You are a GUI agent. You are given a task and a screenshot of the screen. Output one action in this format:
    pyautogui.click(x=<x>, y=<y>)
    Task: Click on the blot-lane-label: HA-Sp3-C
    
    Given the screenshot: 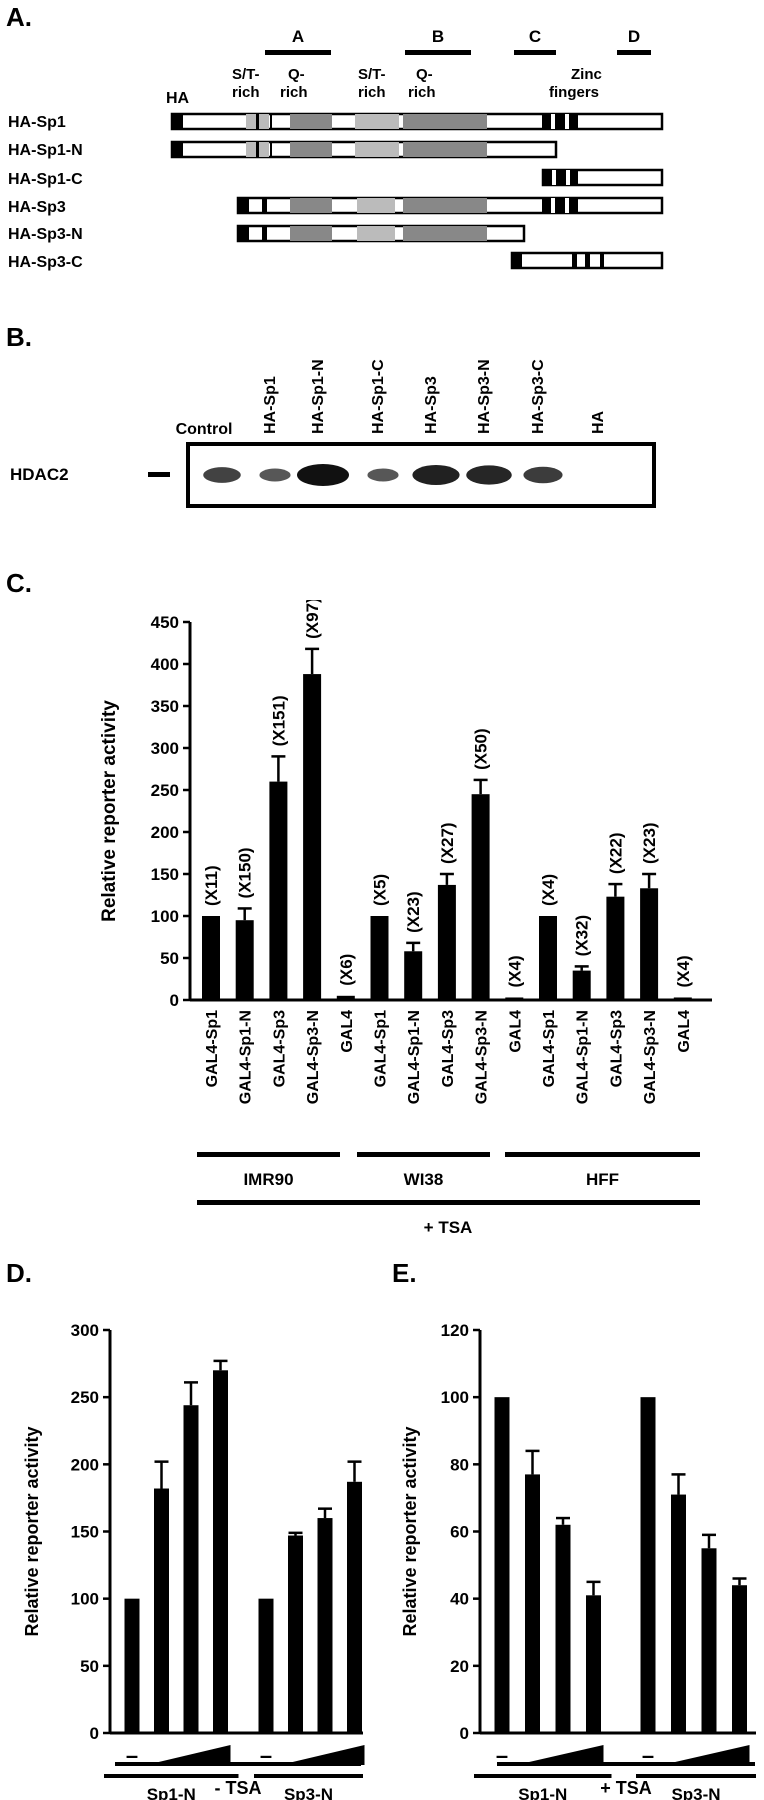 What is the action you would take?
    pyautogui.click(x=538, y=396)
    